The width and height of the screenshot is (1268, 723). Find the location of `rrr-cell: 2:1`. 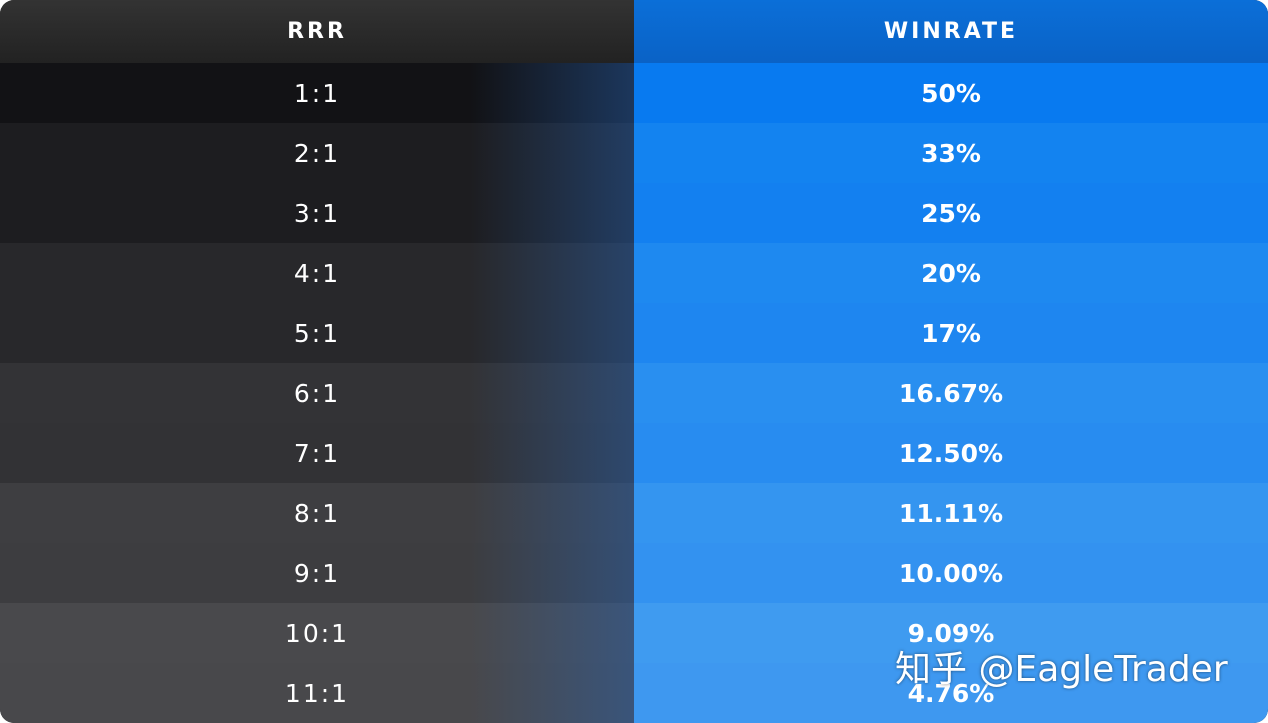

rrr-cell: 2:1 is located at coordinates (317, 153).